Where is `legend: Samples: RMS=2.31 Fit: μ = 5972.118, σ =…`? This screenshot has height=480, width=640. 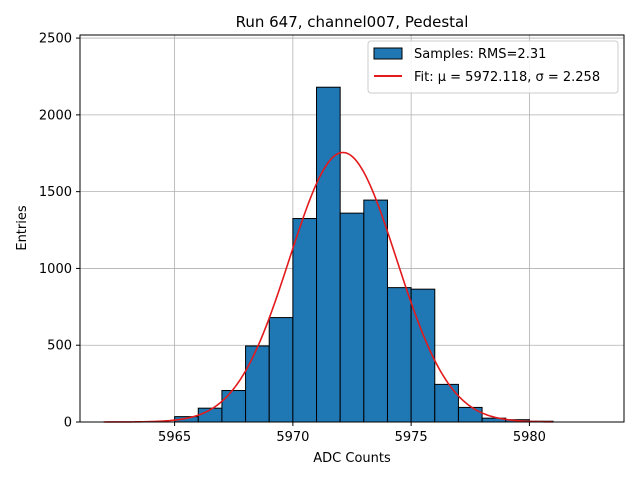
legend: Samples: RMS=2.31 Fit: μ = 5972.118, σ =… is located at coordinates (493, 67).